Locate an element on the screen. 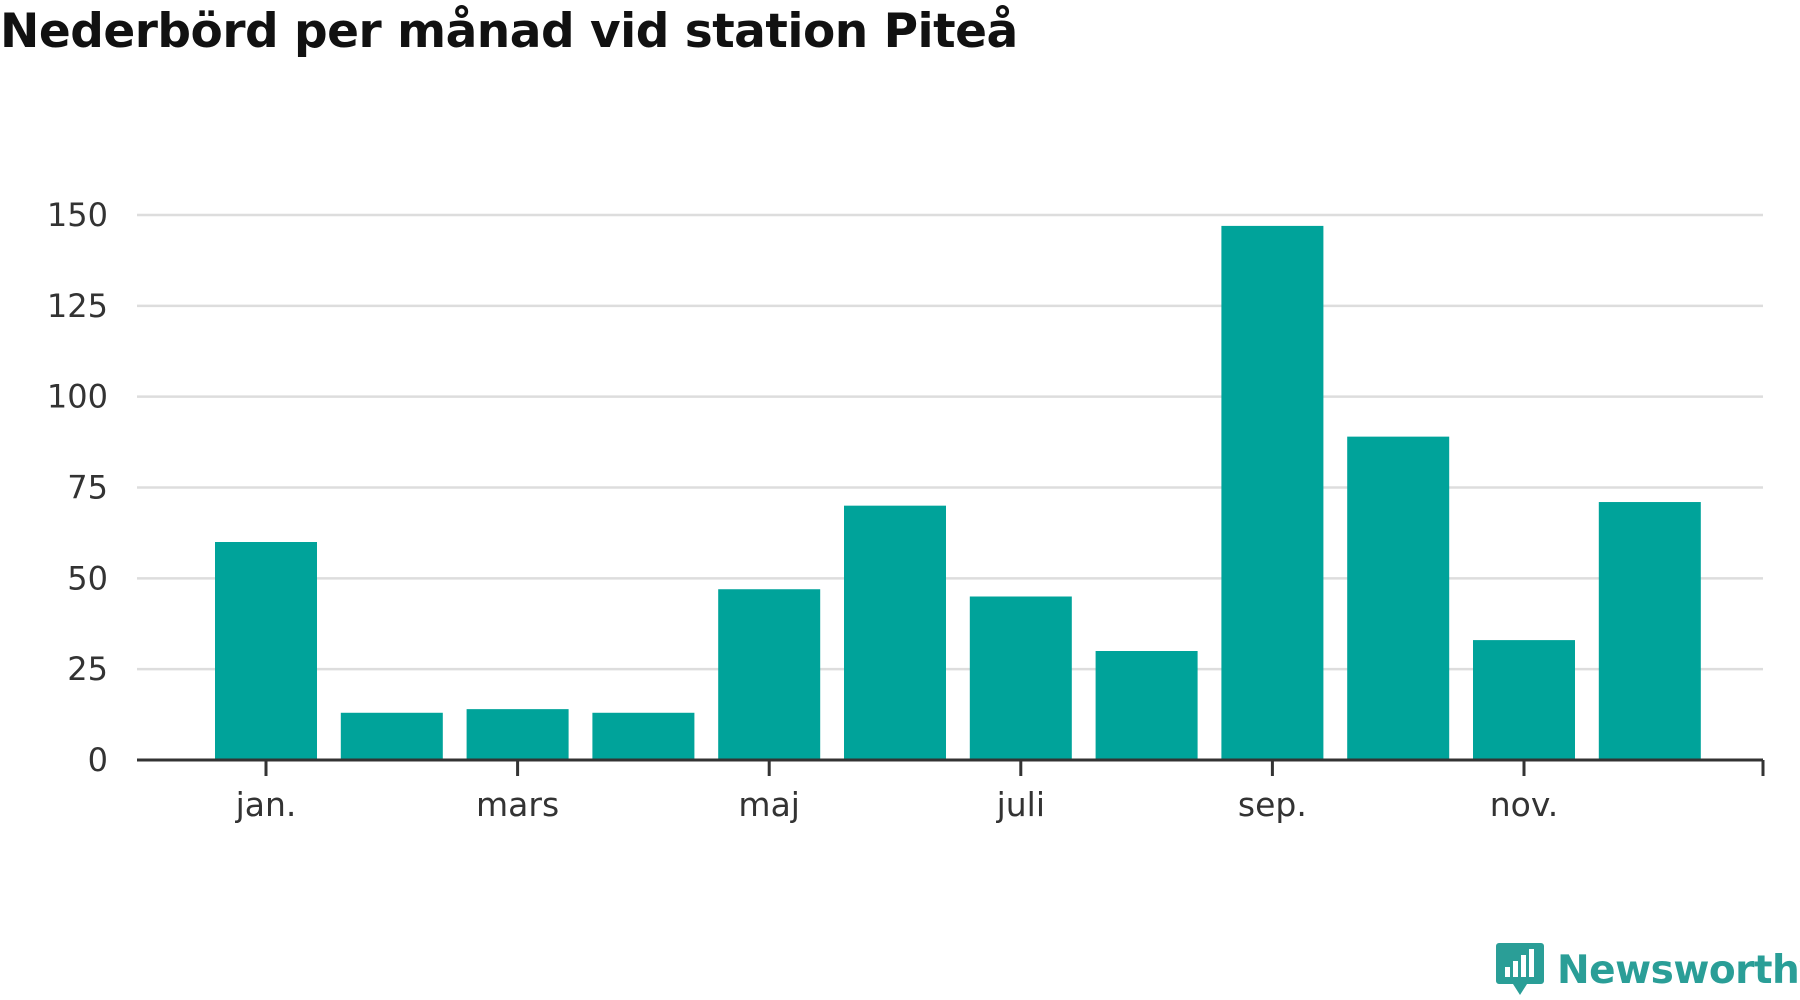 The width and height of the screenshot is (1800, 1000). bar-juni is located at coordinates (895, 632).